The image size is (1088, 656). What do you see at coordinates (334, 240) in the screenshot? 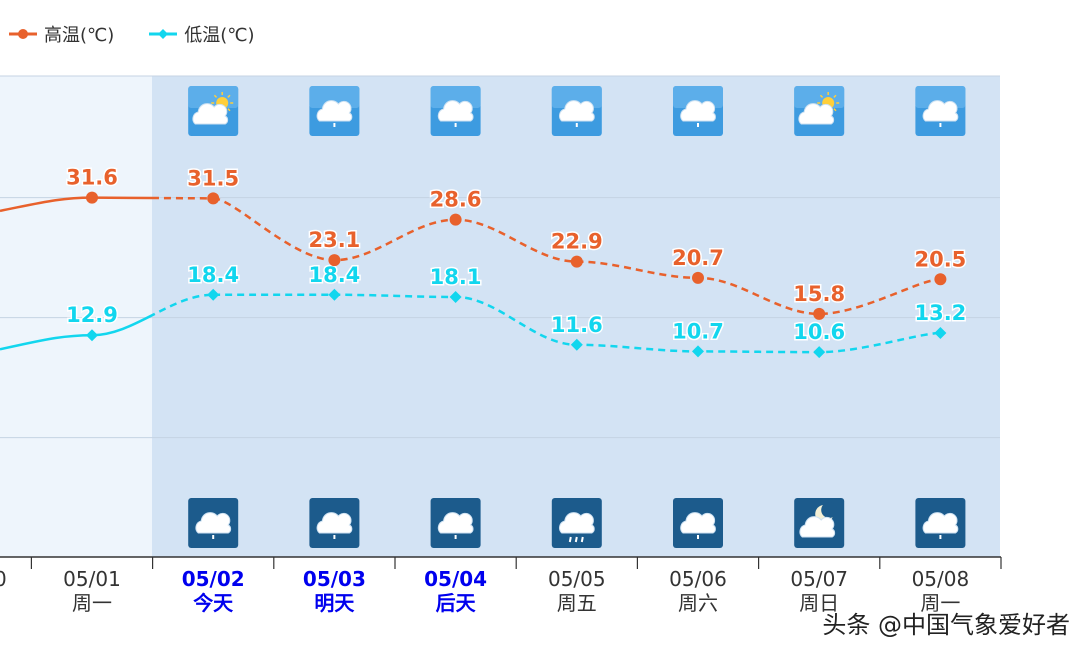
I see `high-data-label: 23.1` at bounding box center [334, 240].